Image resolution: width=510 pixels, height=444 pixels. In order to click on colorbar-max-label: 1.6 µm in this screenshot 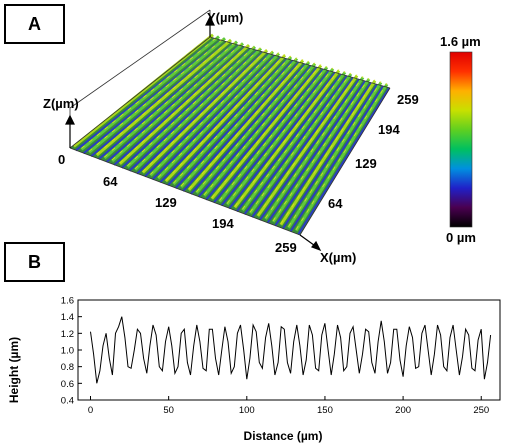, I will do `click(460, 41)`.